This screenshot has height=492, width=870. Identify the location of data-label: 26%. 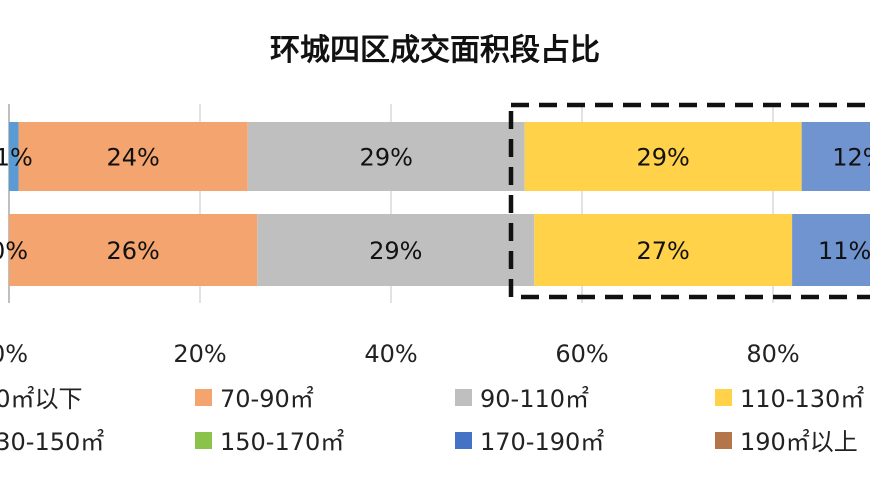
(132, 251).